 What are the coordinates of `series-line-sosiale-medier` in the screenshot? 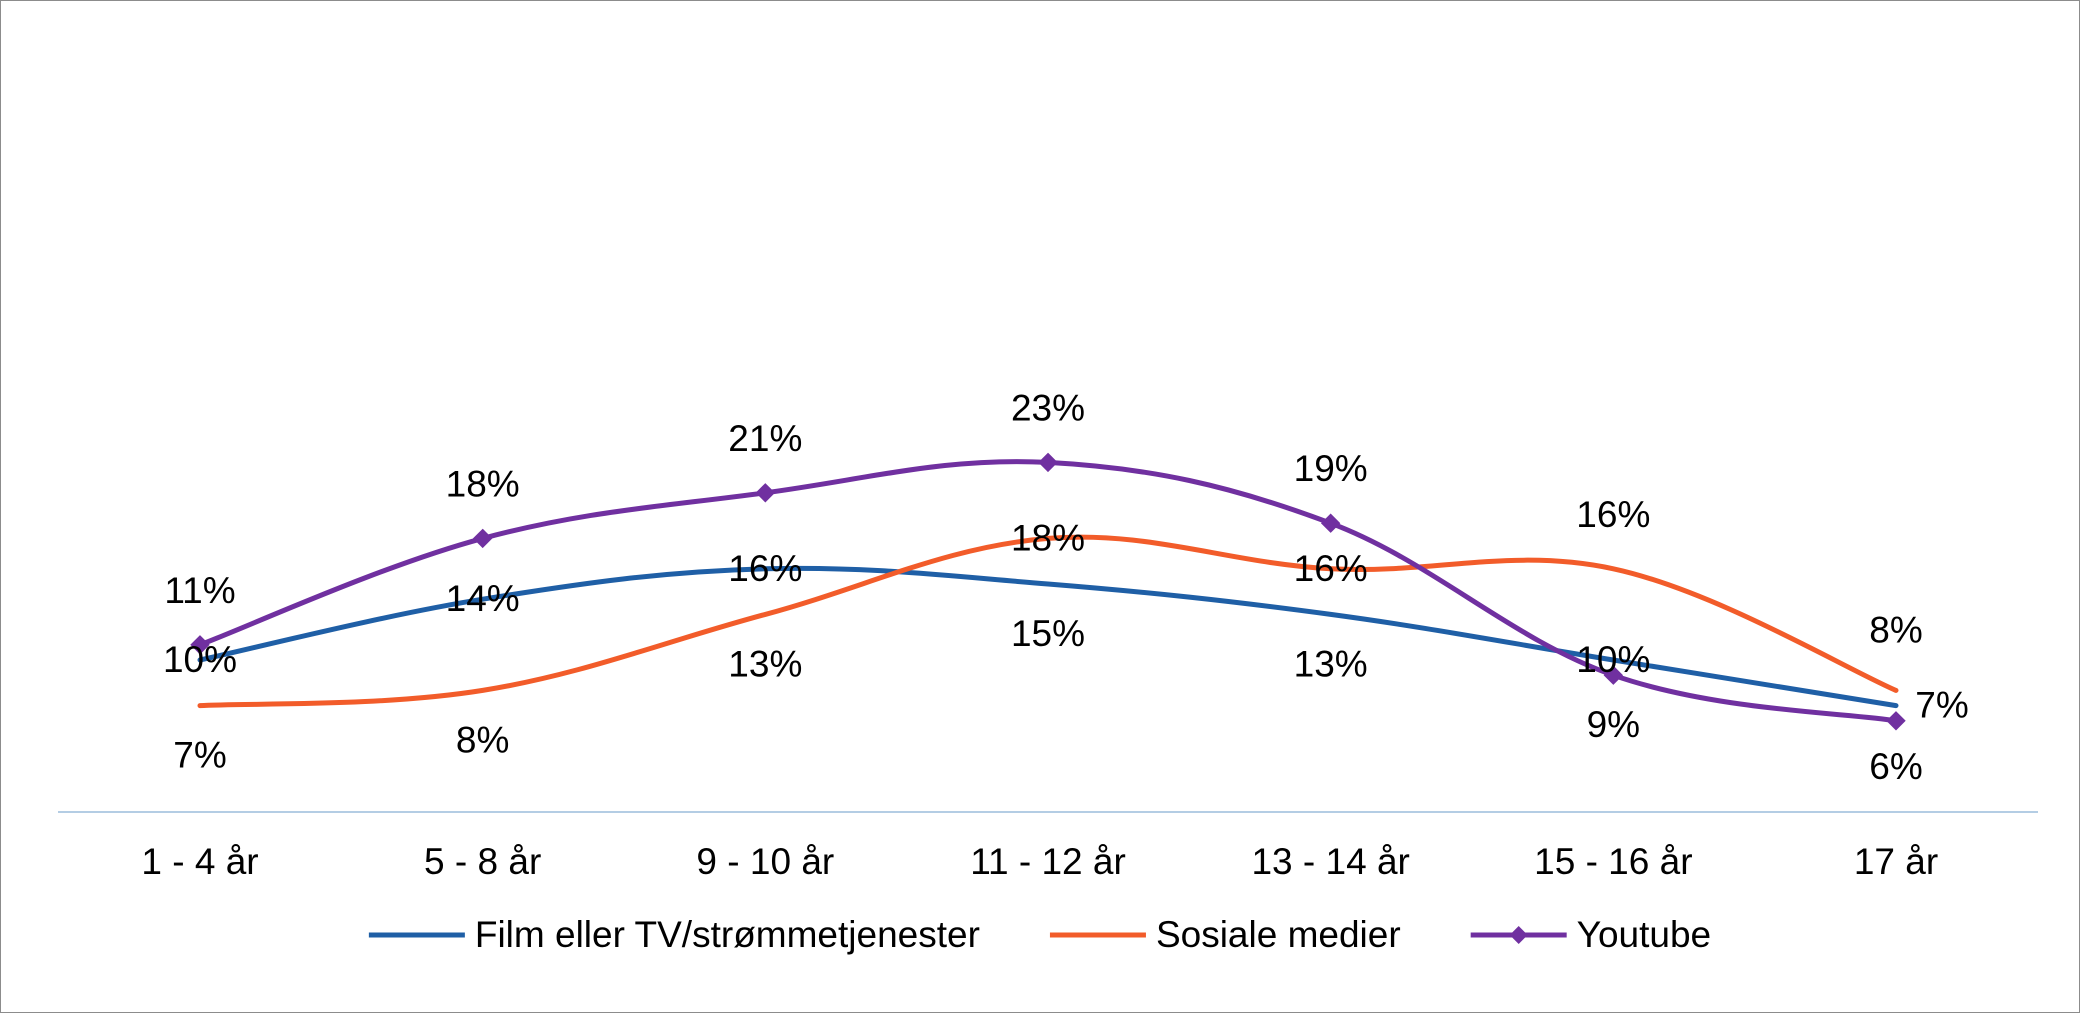 It's located at (1048, 621).